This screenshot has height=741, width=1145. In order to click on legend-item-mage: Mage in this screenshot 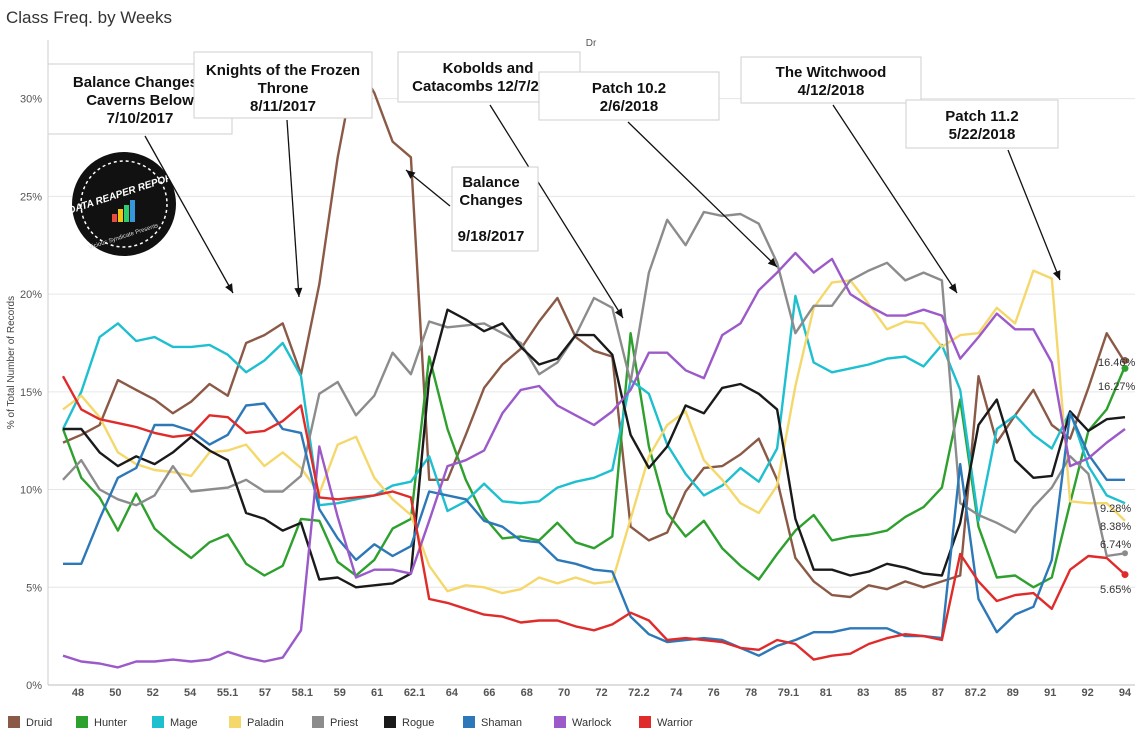, I will do `click(175, 722)`.